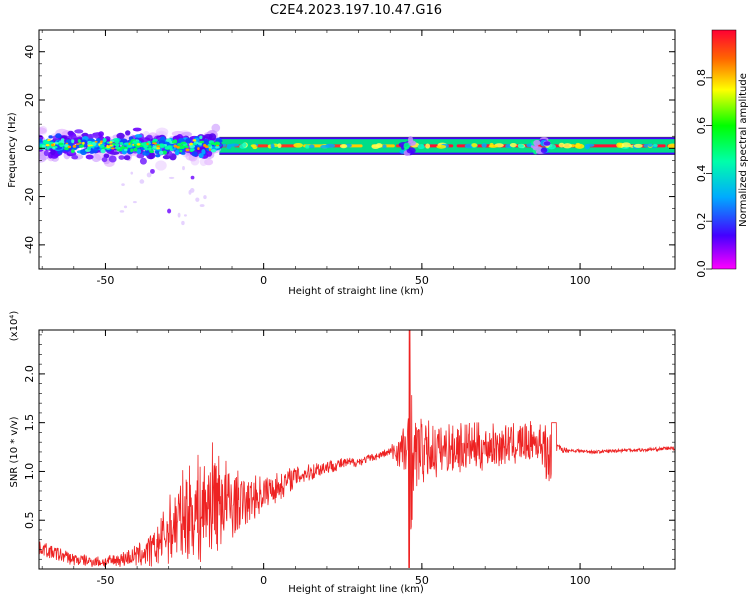 This screenshot has height=600, width=750. I want to click on snr-ytick-label: 0.5, so click(29, 520).